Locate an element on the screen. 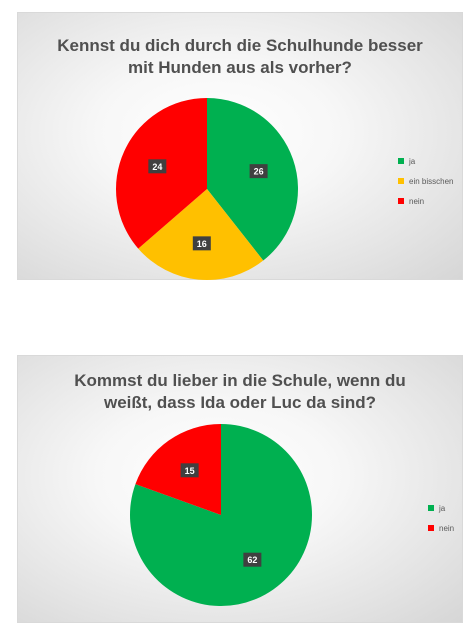  chart-1-legend-label-nein: nein is located at coordinates (417, 201).